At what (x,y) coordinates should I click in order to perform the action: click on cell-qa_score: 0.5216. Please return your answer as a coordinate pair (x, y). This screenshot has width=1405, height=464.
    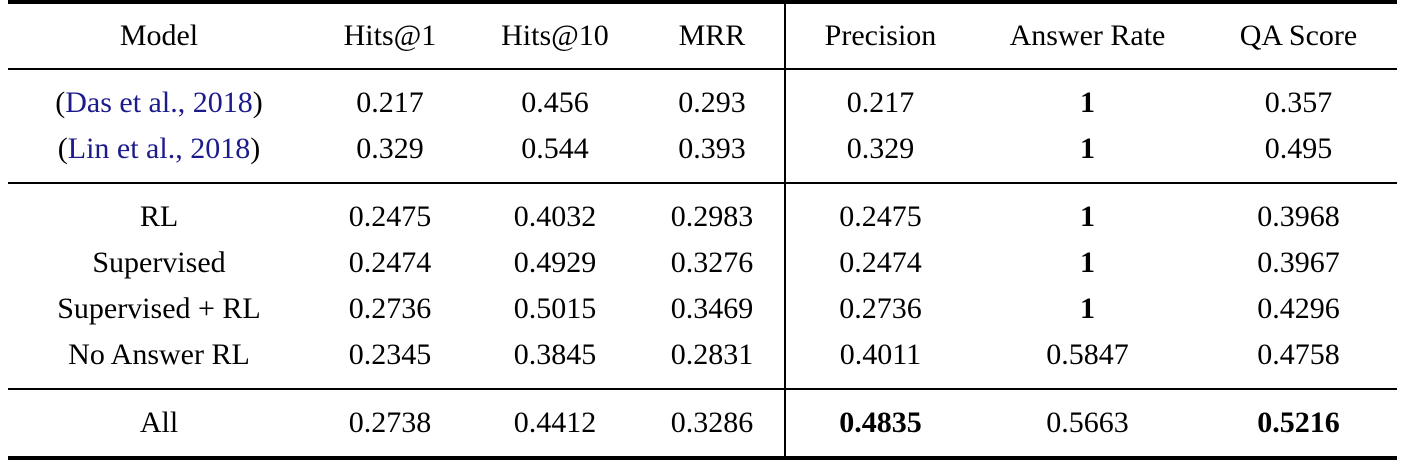
    Looking at the image, I should click on (1298, 422).